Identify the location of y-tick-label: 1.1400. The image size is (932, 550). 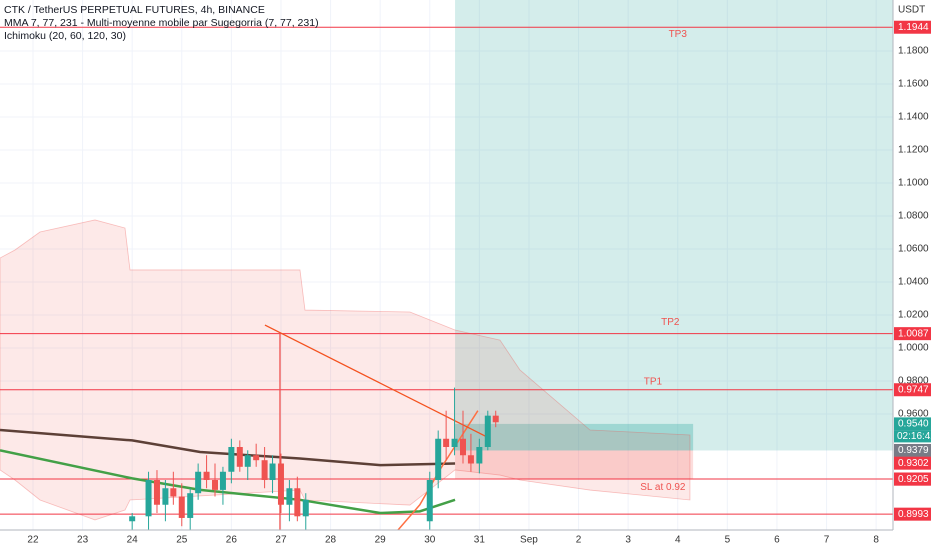
(913, 117).